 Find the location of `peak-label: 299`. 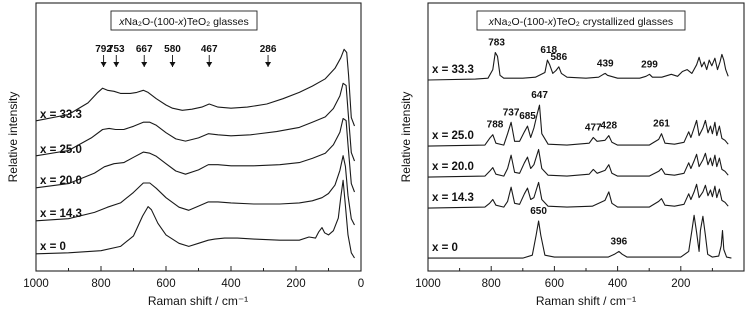

peak-label: 299 is located at coordinates (649, 64).